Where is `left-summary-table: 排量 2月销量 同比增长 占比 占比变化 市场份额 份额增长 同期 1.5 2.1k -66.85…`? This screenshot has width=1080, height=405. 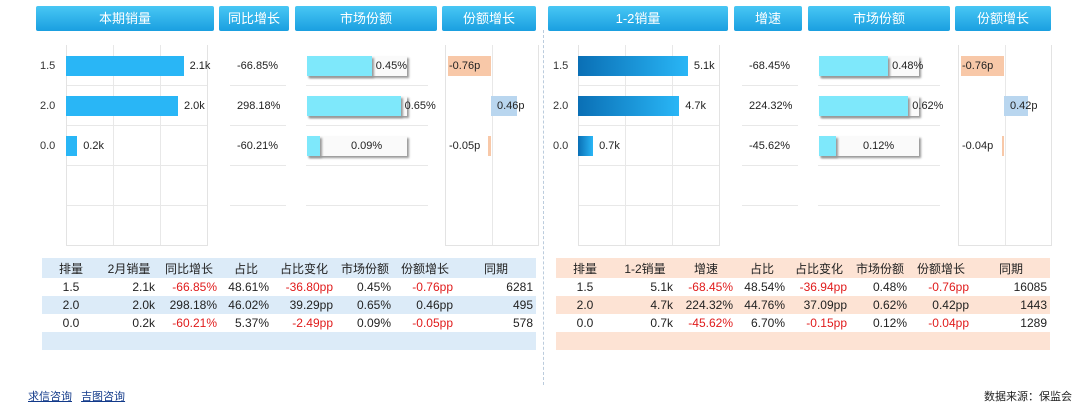
left-summary-table: 排量 2月销量 同比增长 占比 占比变化 市场份额 份额增长 同期 1.5 2.1k -66.85… is located at coordinates (289, 304).